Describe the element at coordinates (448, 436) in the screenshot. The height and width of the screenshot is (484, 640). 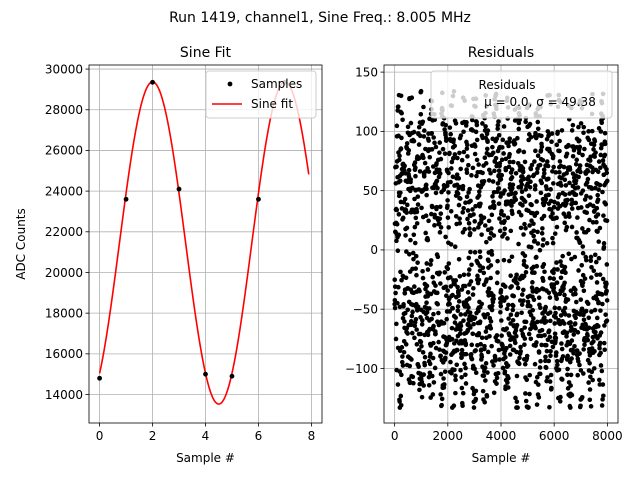
I see `residuals-xtick-label: 2000` at that location.